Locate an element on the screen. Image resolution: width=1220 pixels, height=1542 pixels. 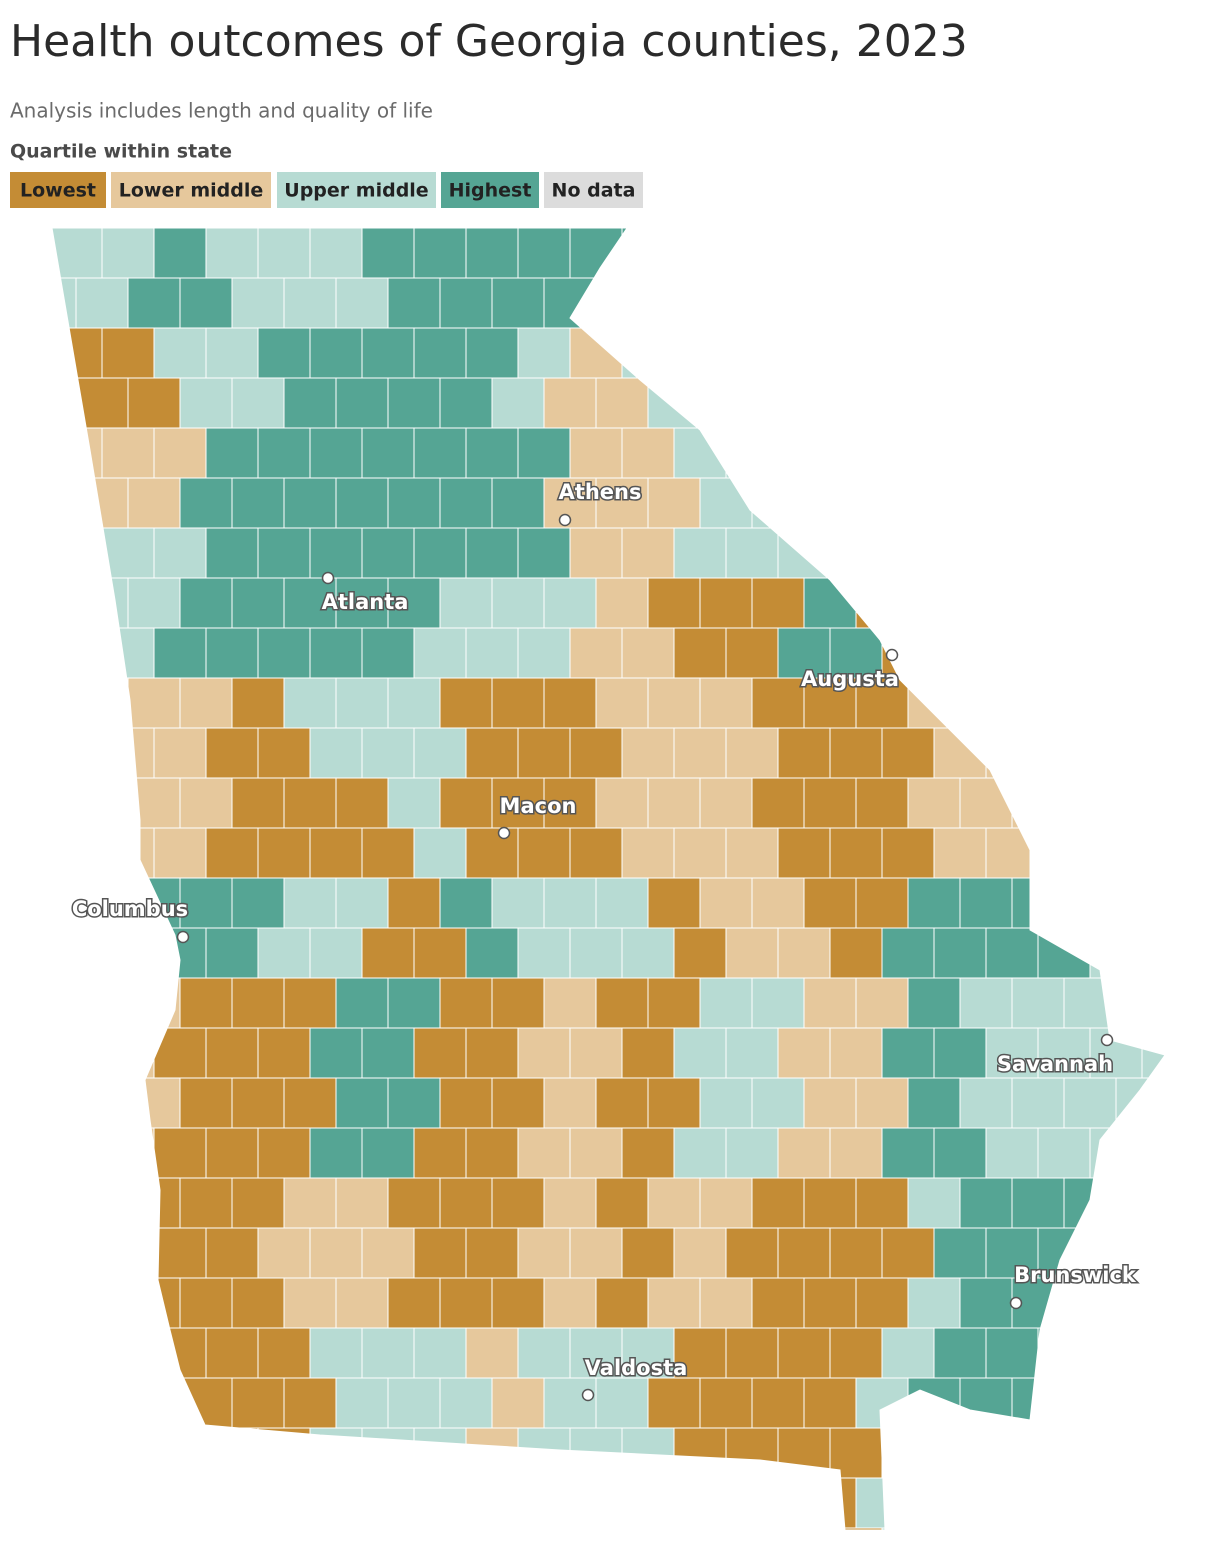
legend-swatch is located at coordinates (593, 190).